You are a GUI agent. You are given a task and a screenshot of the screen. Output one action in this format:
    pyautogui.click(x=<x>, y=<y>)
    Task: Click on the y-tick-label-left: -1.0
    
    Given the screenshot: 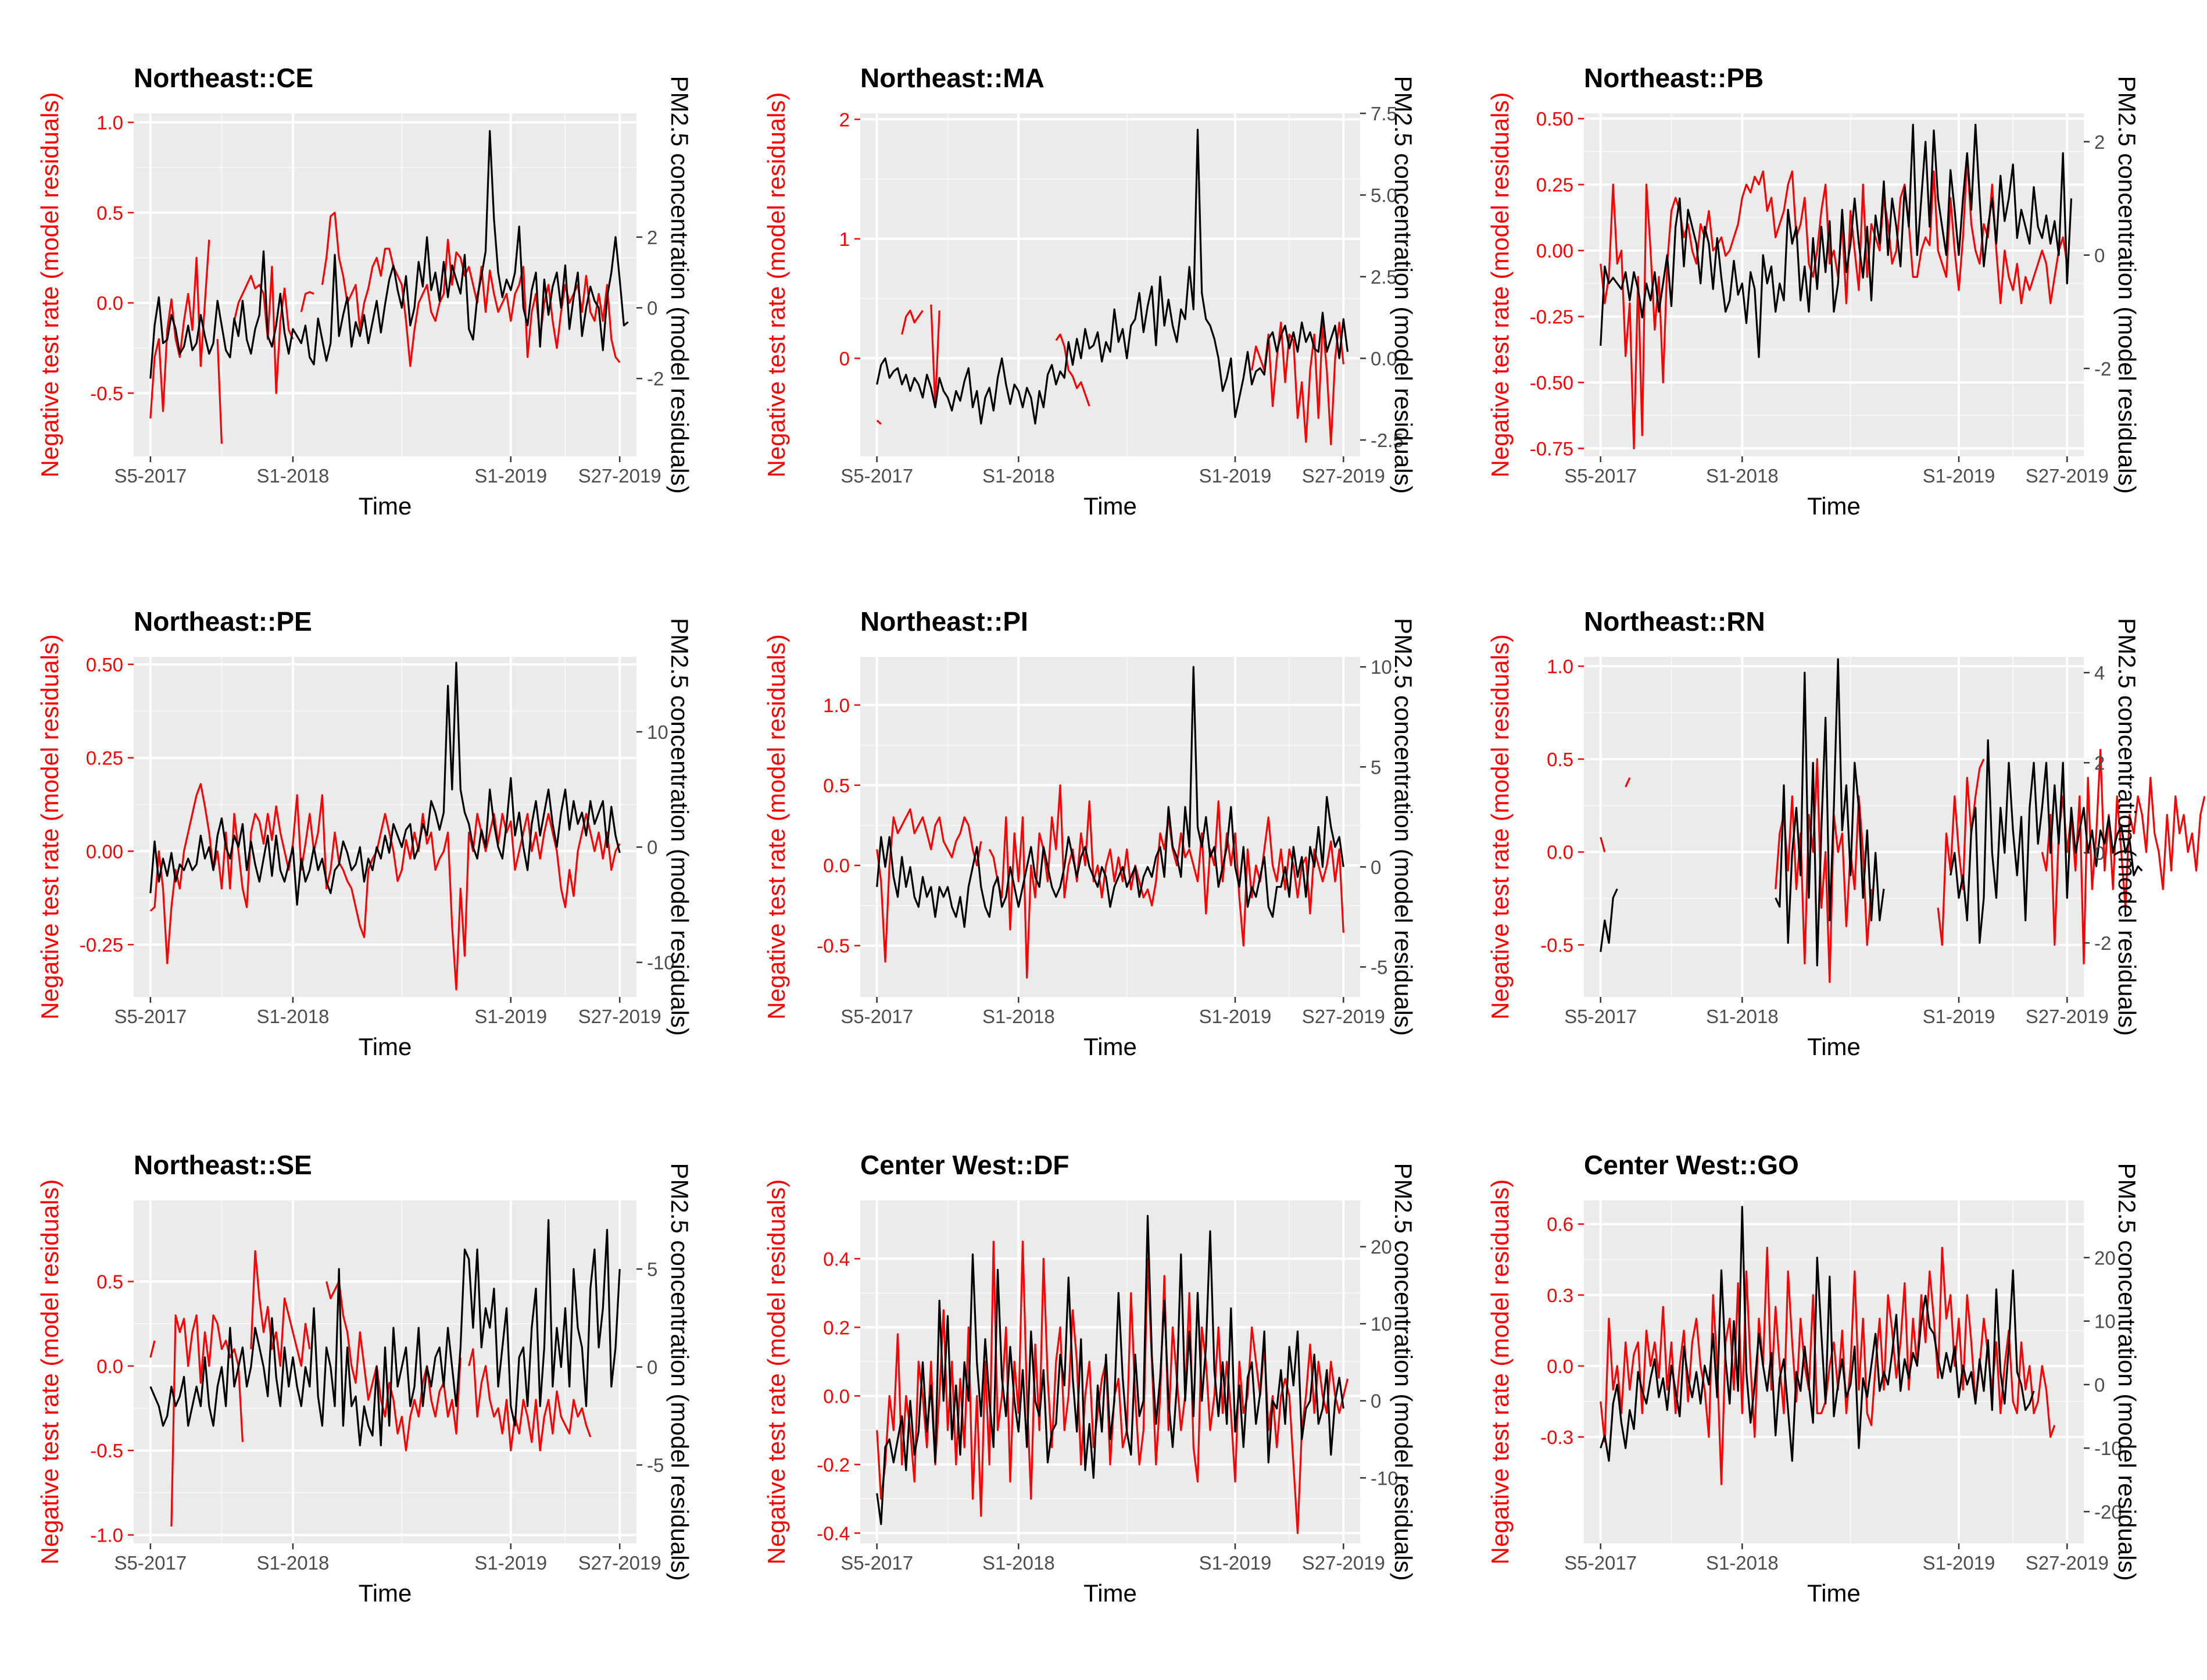 What is the action you would take?
    pyautogui.click(x=107, y=1535)
    